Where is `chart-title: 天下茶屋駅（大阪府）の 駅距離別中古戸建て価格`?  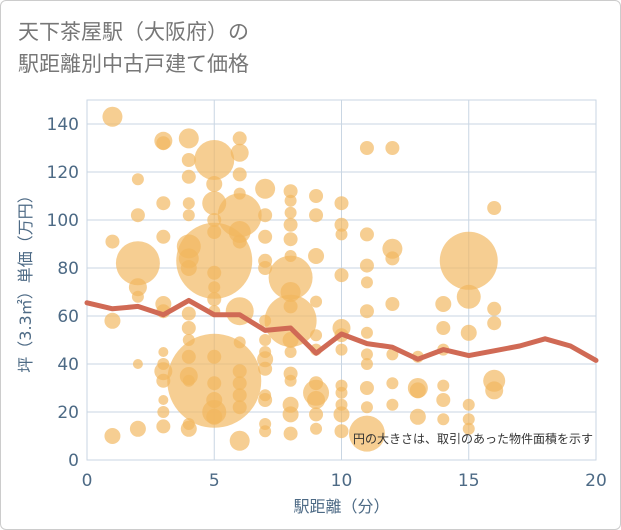
chart-title: 天下茶屋駅（大阪府）の 駅距離別中古戸建て価格 is located at coordinates (133, 48).